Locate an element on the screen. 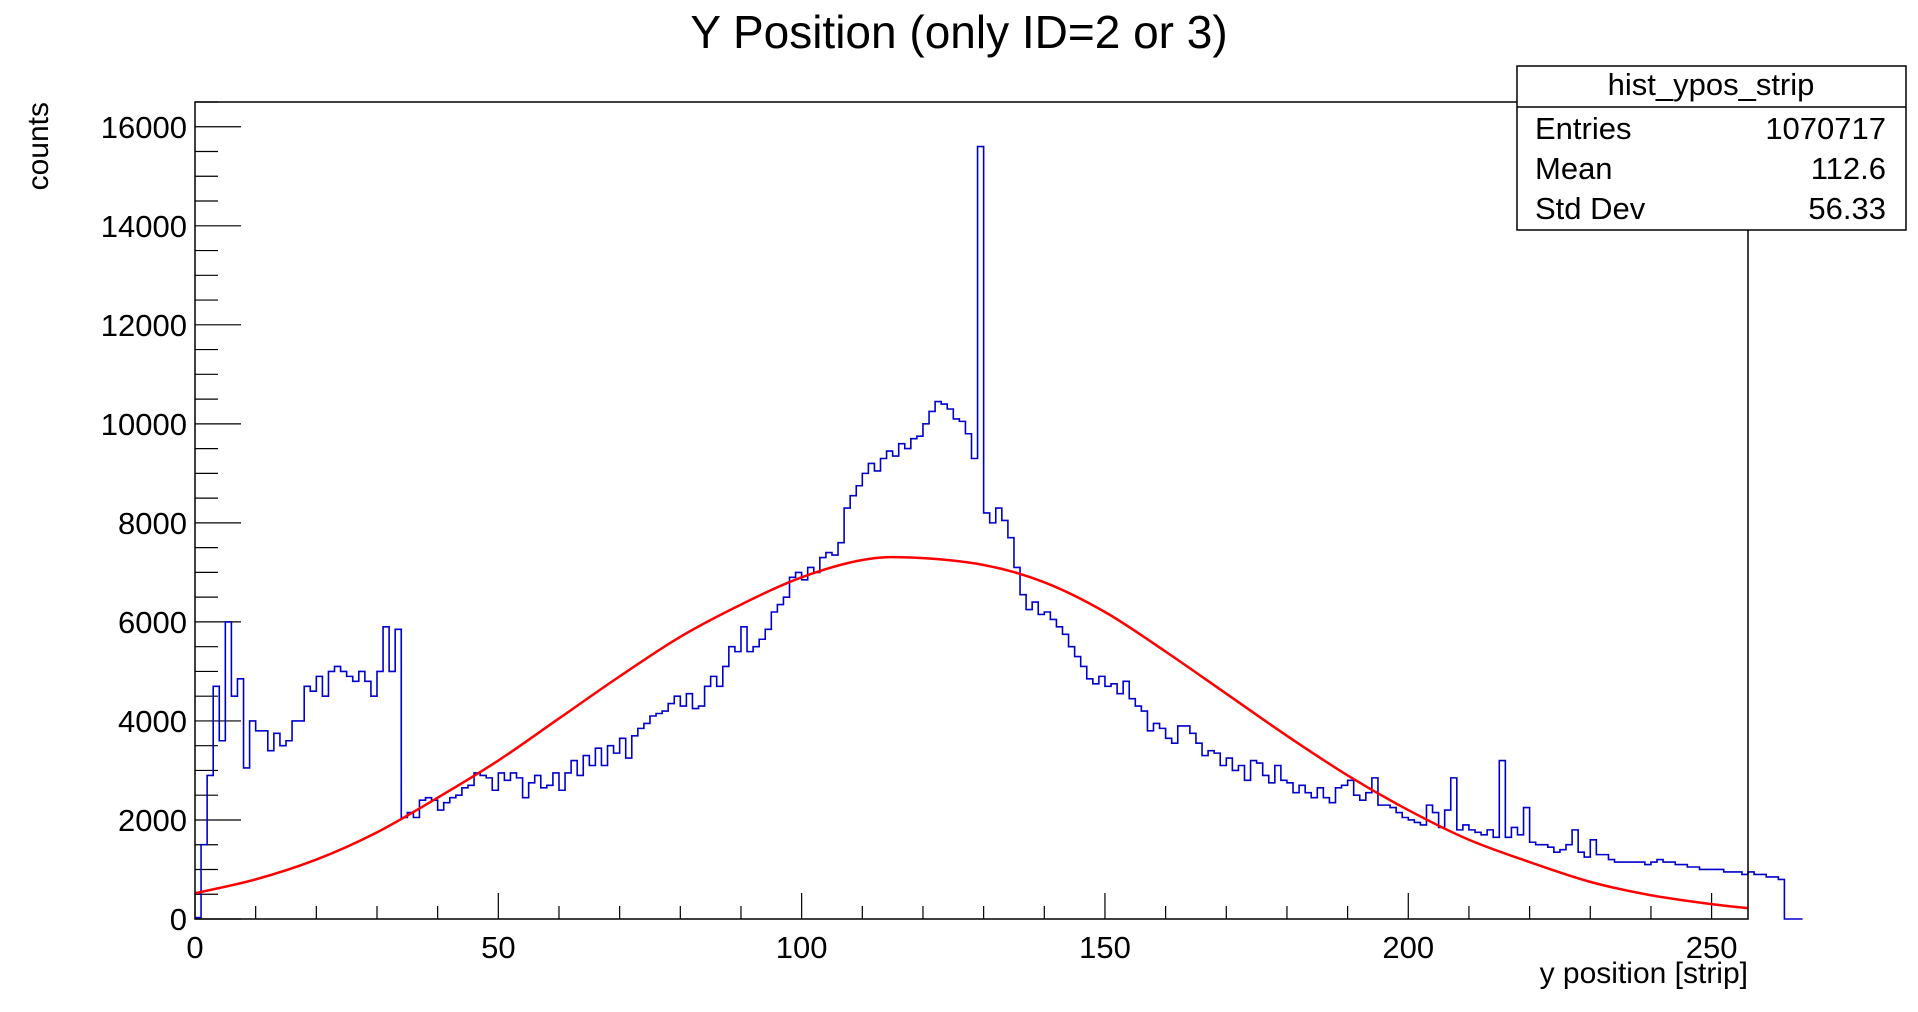 Image resolution: width=1918 pixels, height=1012 pixels. x-tick-label: 200 is located at coordinates (1408, 947).